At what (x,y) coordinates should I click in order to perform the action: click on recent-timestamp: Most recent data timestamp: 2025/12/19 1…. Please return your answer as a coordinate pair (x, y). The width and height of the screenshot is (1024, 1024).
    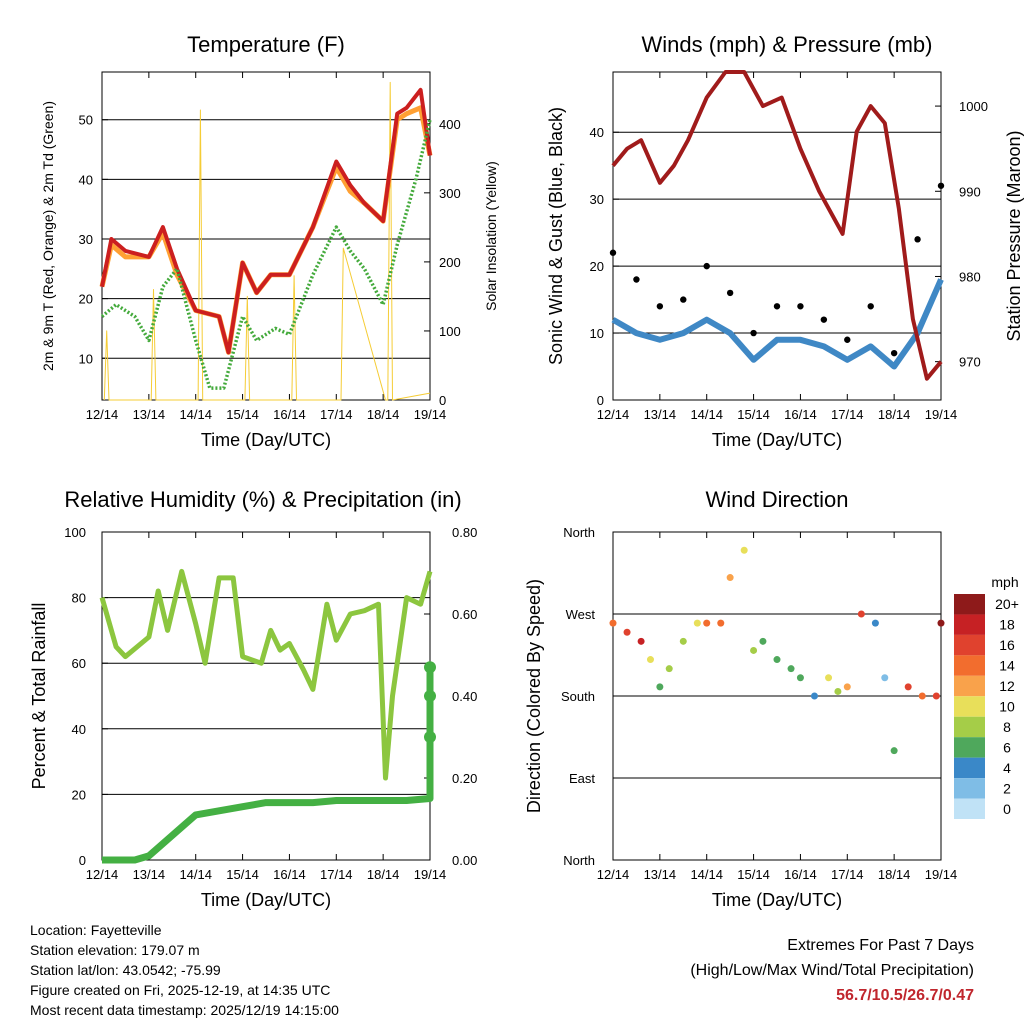
    Looking at the image, I should click on (184, 1010).